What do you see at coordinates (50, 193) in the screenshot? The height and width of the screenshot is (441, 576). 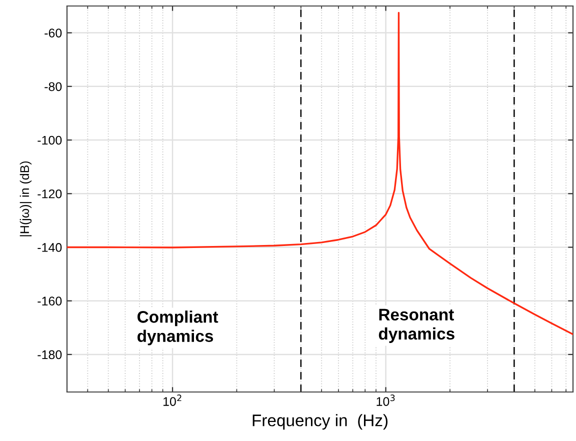 I see `y-tick-label: -120` at bounding box center [50, 193].